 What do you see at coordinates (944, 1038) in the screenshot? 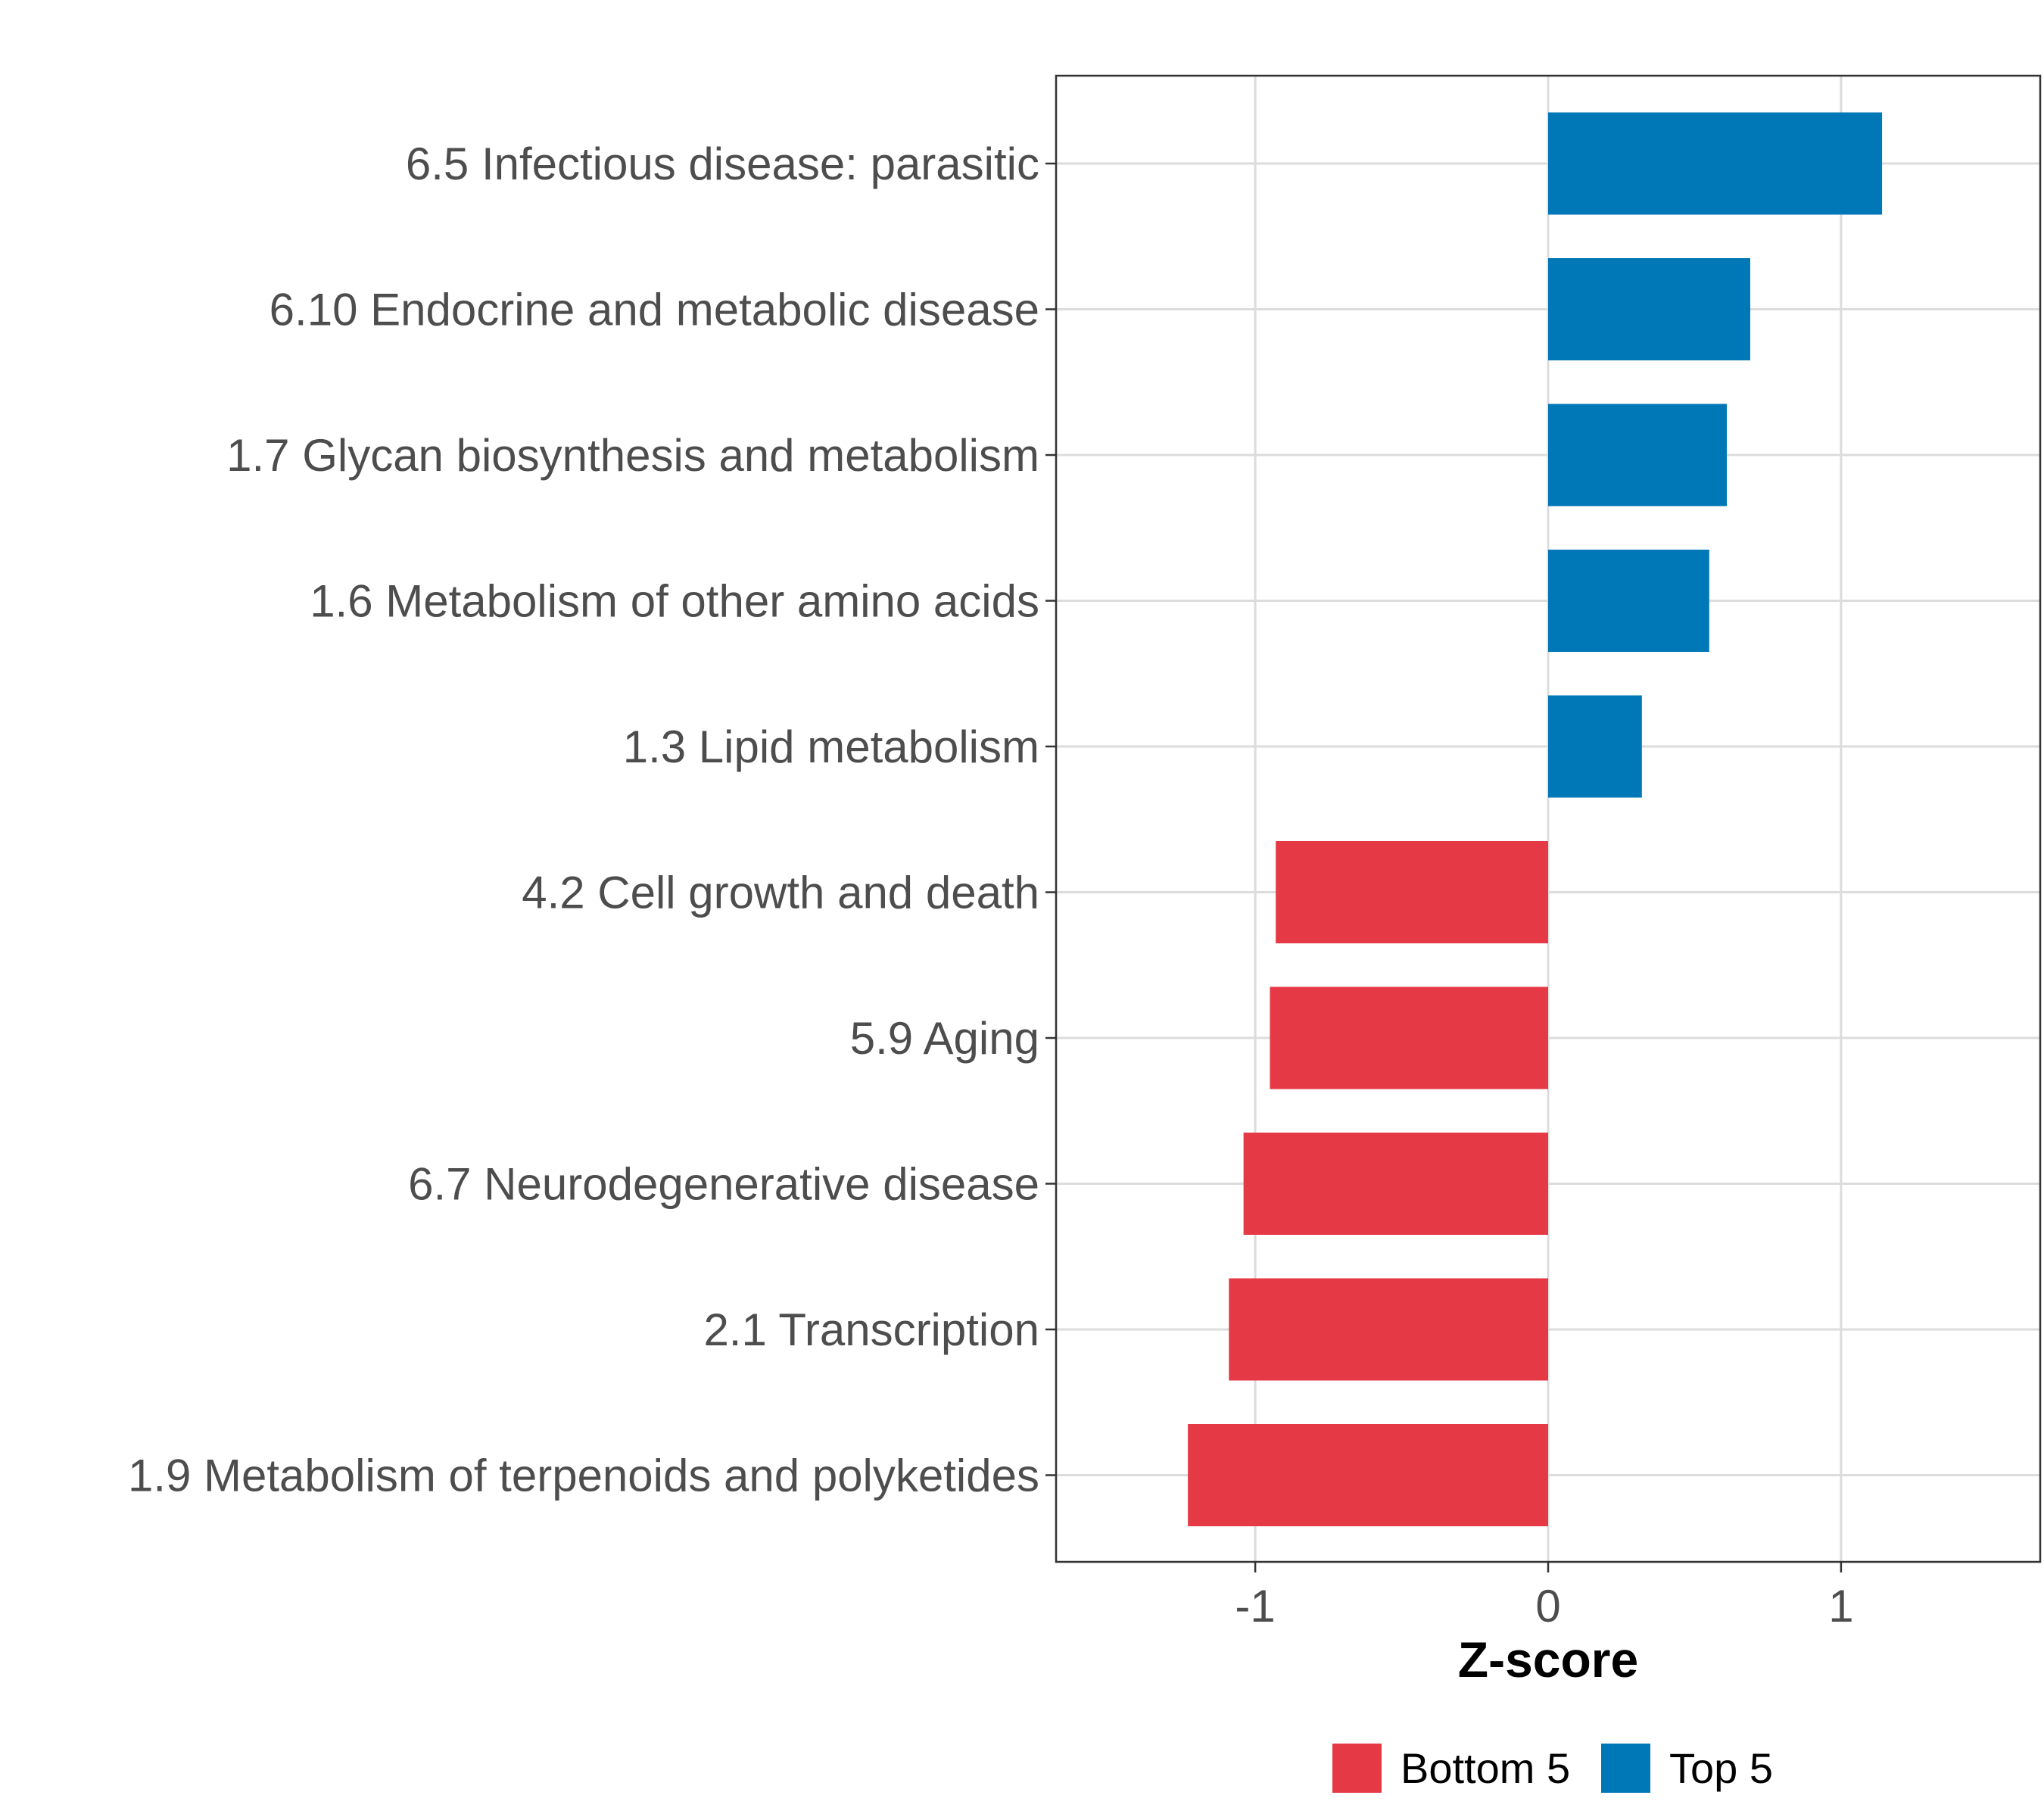
I see `y-tick-label: 5.9 Aging` at bounding box center [944, 1038].